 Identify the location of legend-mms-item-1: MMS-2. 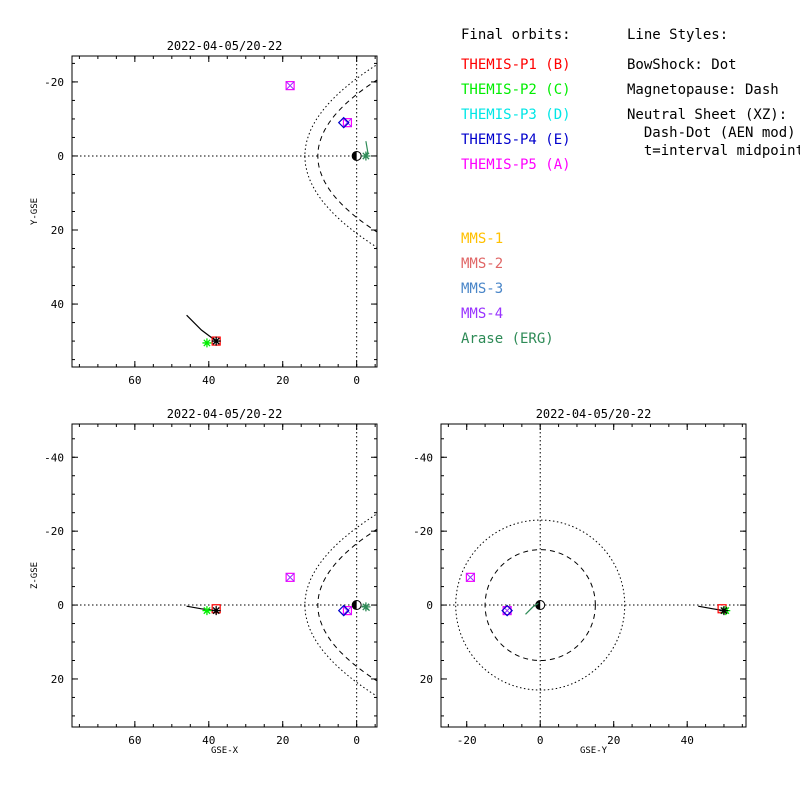
(482, 264).